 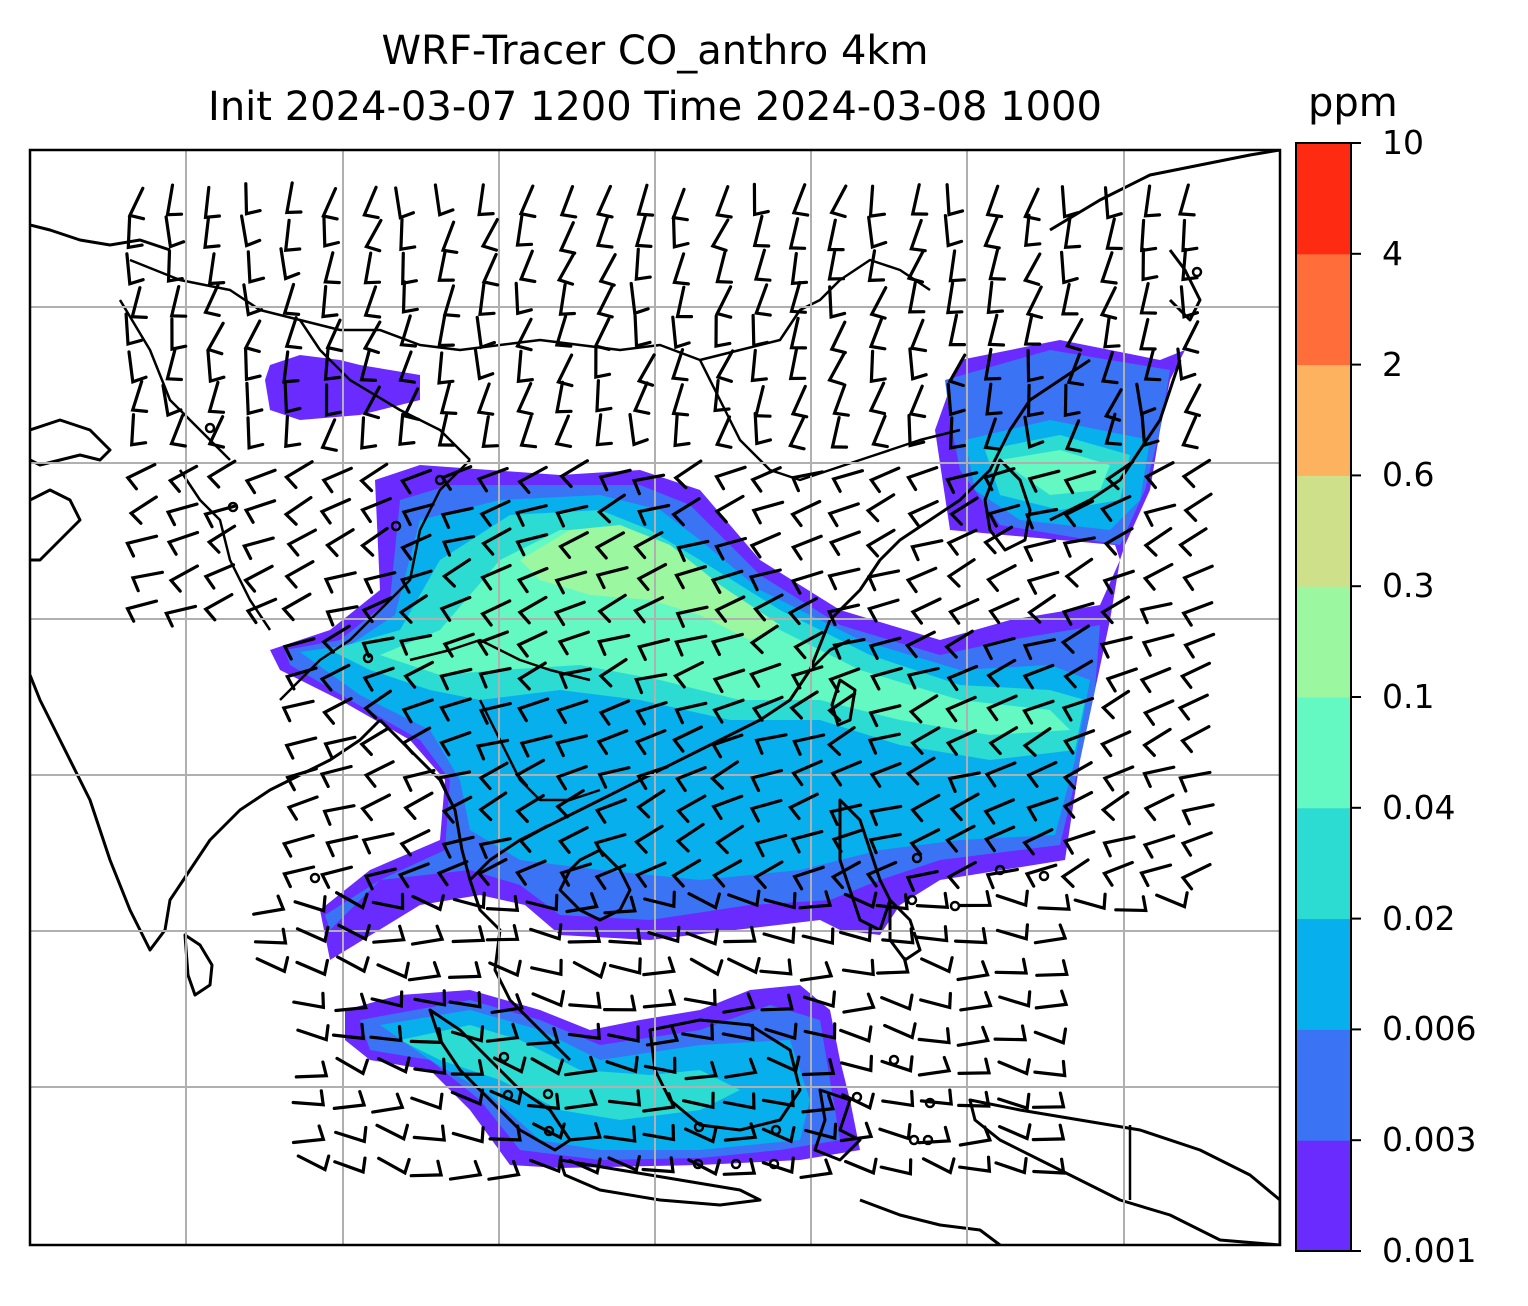 I want to click on colorbar-tick-label: 10, so click(x=1403, y=142).